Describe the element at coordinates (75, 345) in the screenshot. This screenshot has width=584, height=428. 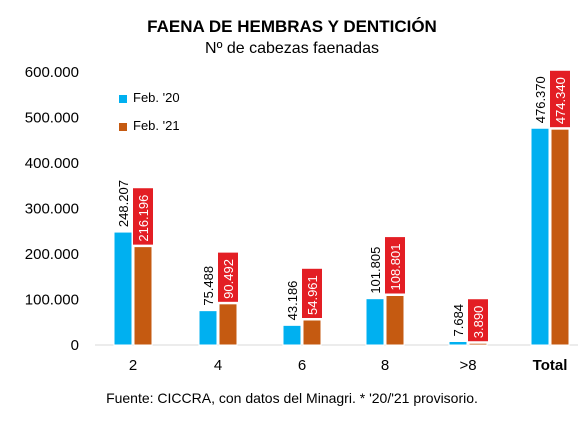
I see `y-tick-label: 0` at that location.